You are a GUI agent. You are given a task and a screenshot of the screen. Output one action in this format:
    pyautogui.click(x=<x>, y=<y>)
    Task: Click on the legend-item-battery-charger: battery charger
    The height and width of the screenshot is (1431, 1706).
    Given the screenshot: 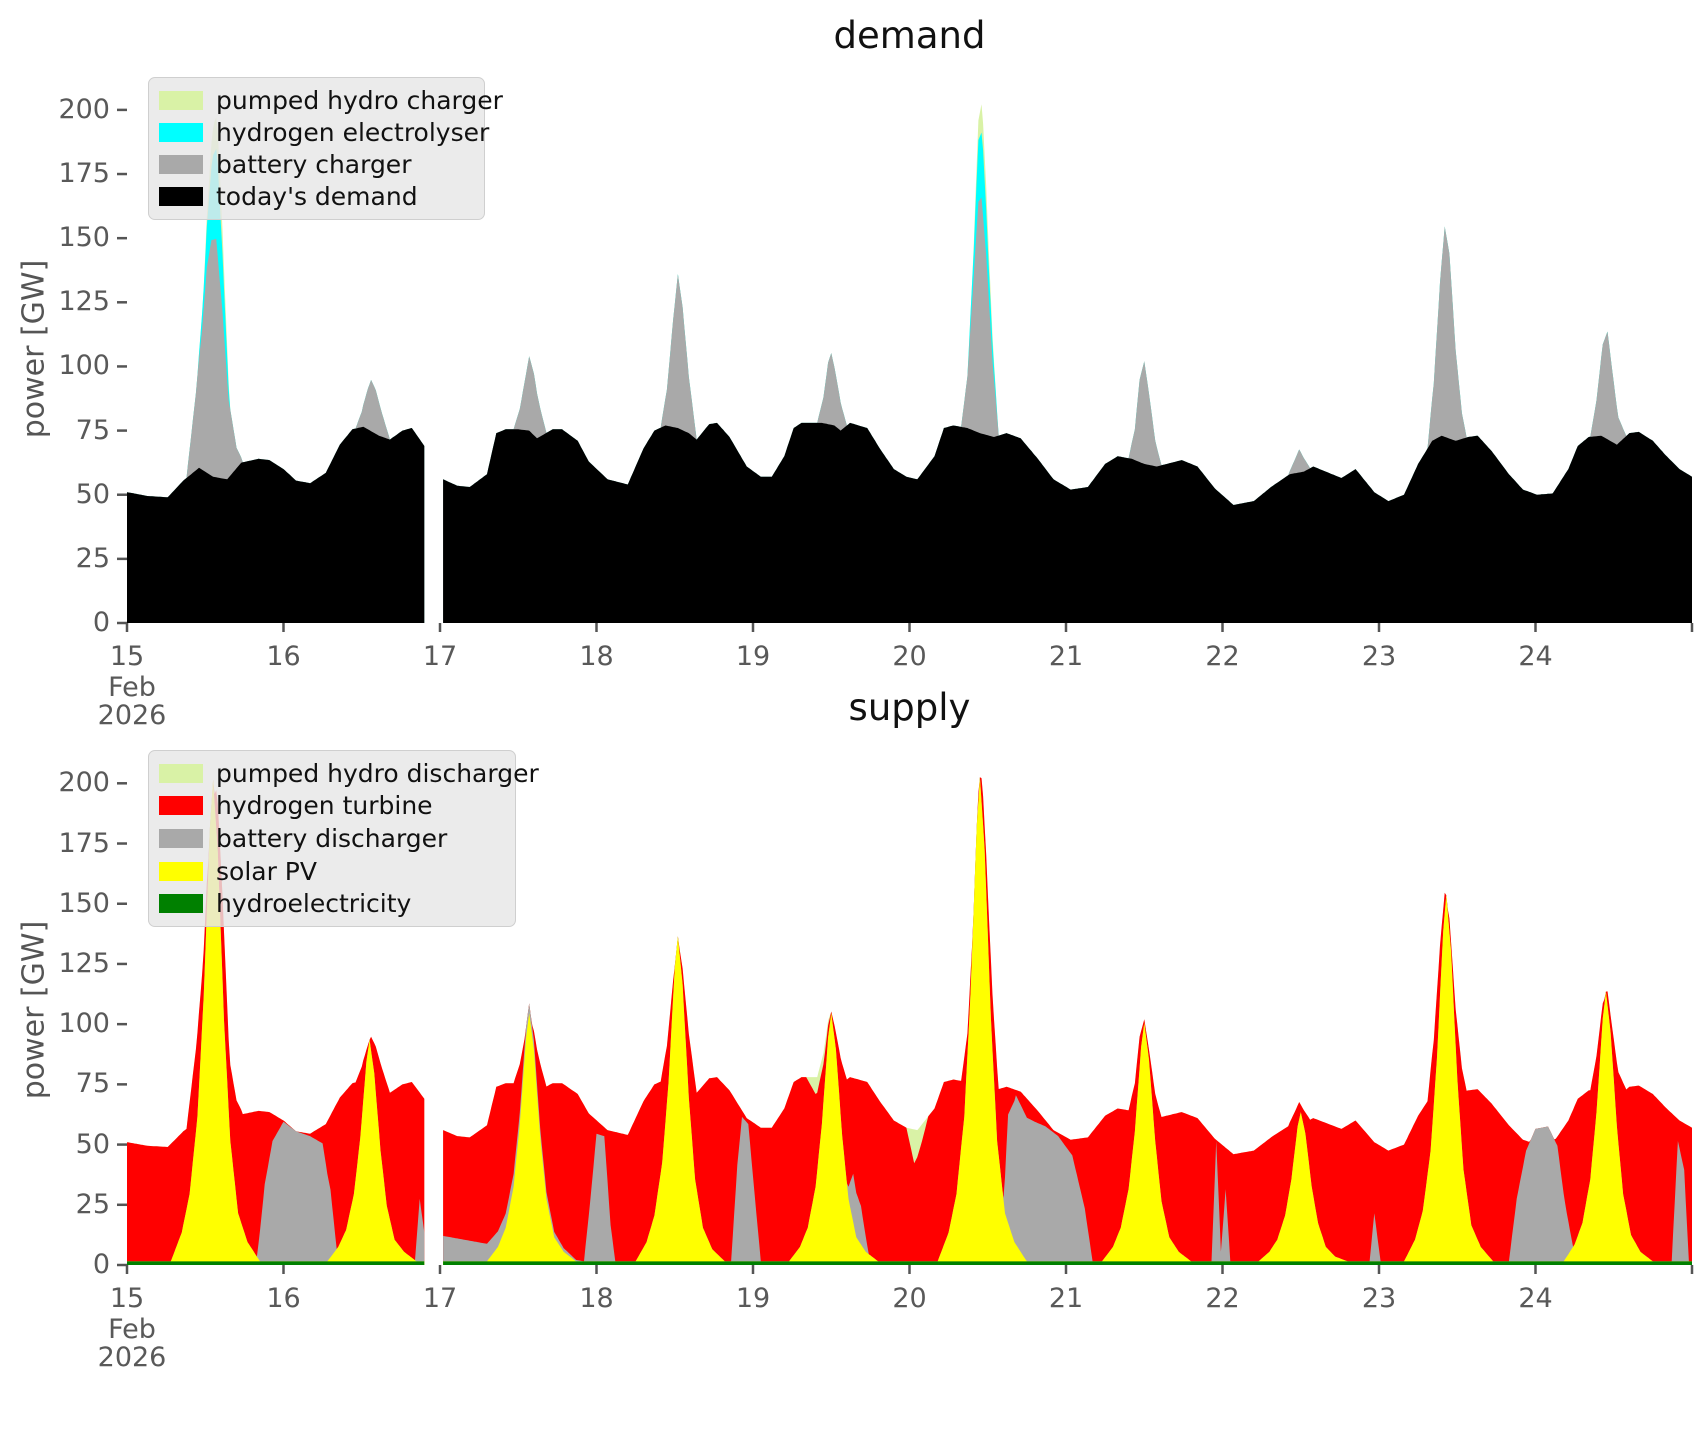 What is the action you would take?
    pyautogui.click(x=316, y=164)
    